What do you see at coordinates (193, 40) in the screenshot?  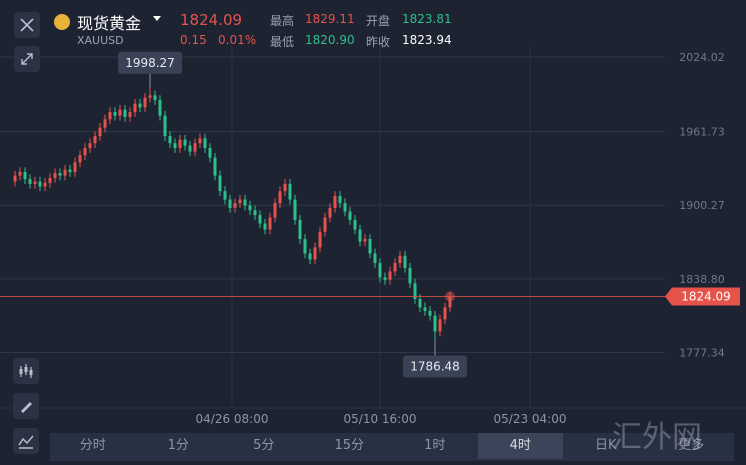 I see `change: 0.15` at bounding box center [193, 40].